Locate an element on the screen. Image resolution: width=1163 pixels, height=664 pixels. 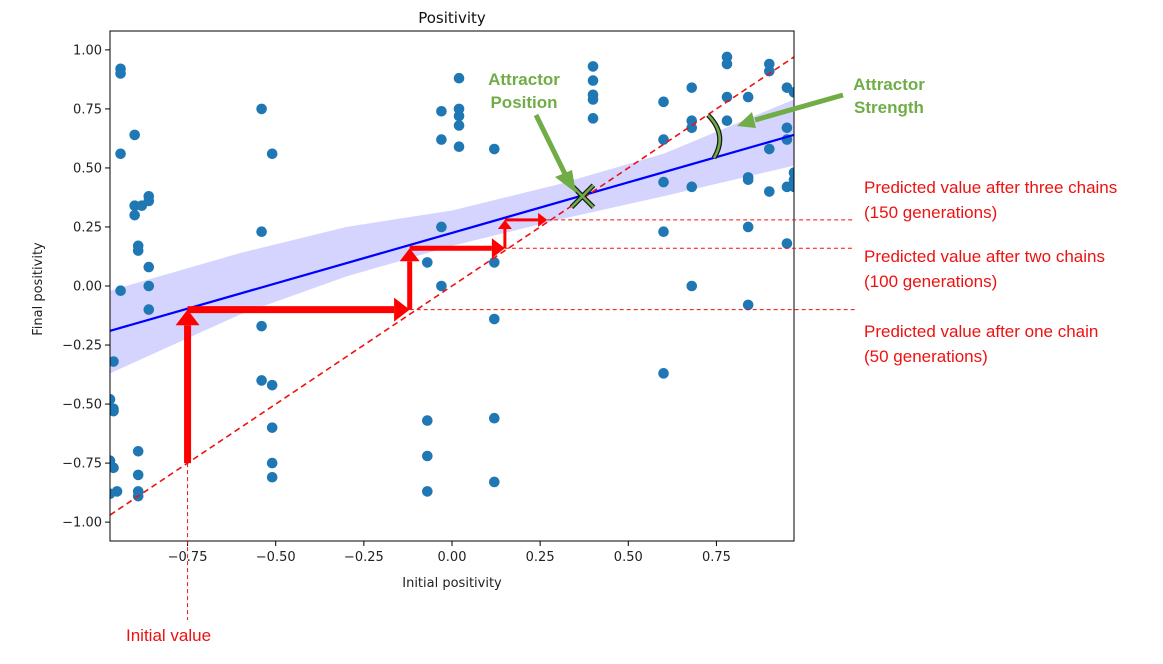
attractor-position-arrow is located at coordinates (554, 153).